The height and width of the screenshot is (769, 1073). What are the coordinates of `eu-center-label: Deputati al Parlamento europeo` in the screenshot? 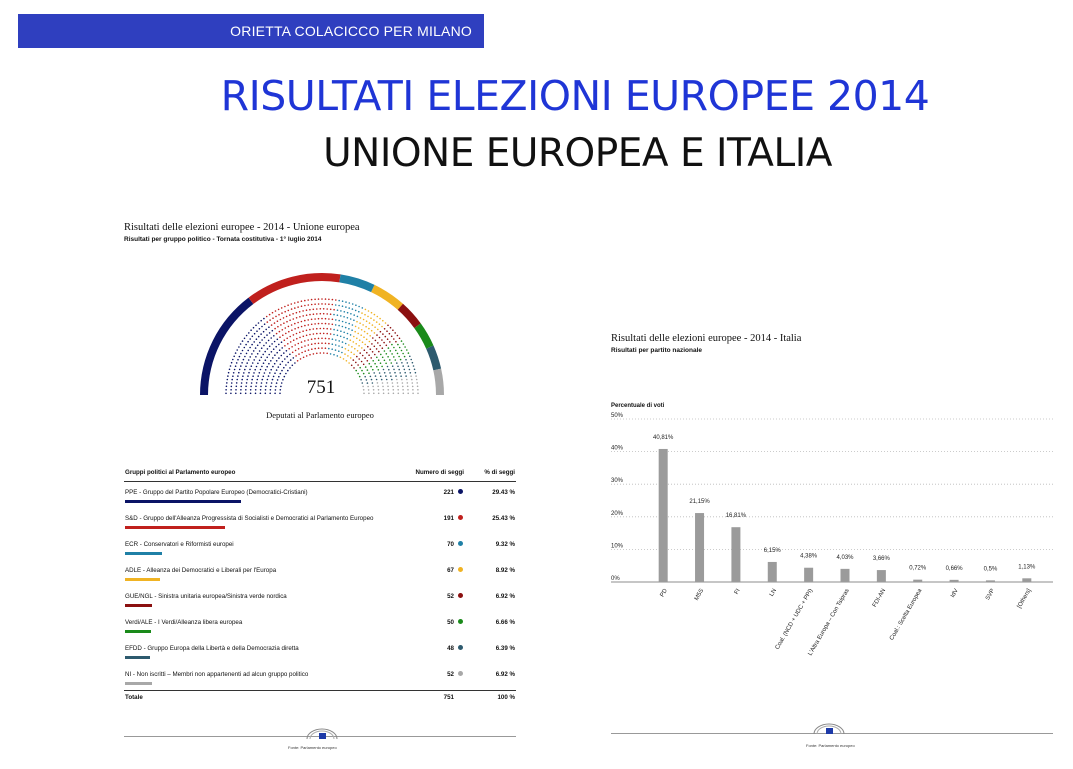 It's located at (320, 415).